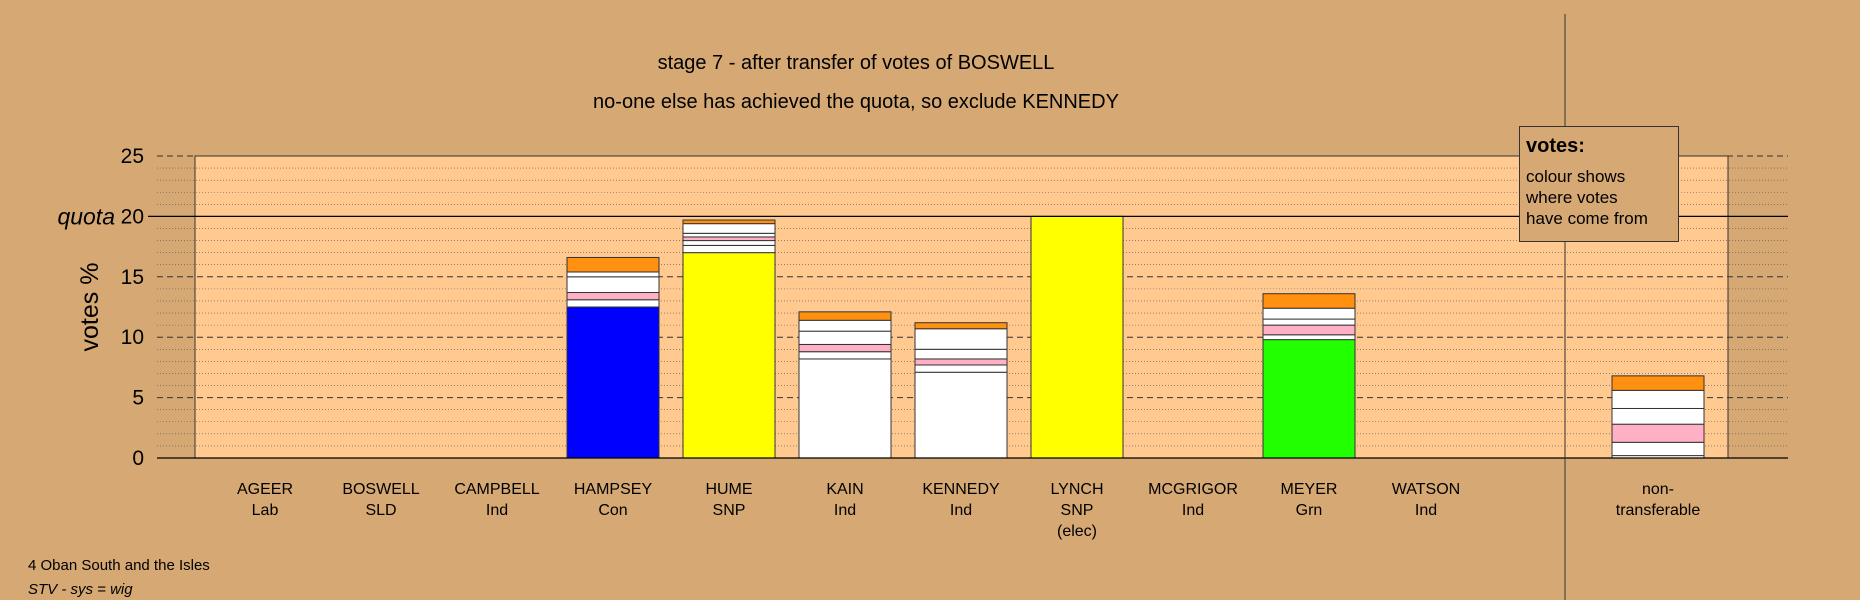 This screenshot has width=1860, height=600. I want to click on candidate-name-label: CAMPBELL, so click(496, 489).